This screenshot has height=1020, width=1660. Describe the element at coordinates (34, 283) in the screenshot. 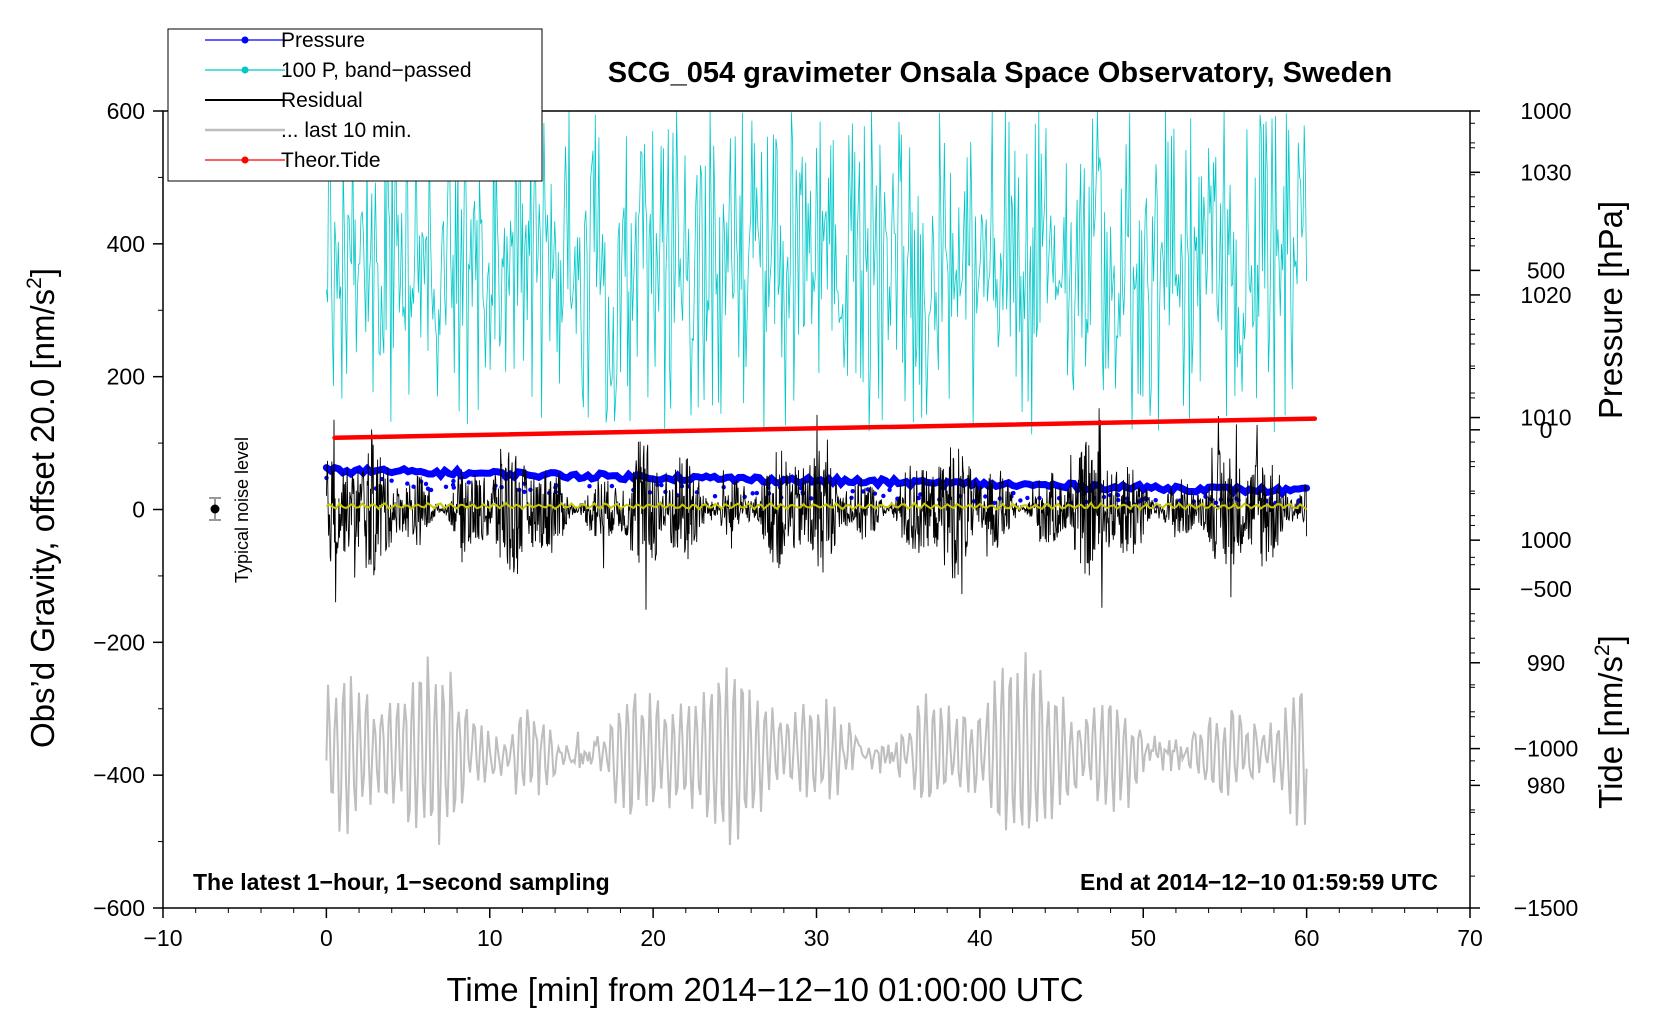

I see `y-axis-label-sup: 2` at that location.